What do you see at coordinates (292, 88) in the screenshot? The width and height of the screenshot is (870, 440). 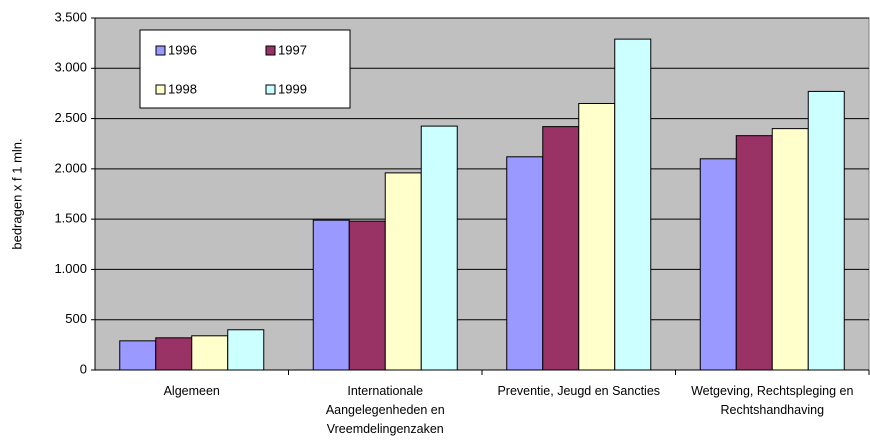 I see `legend-label: 1999` at bounding box center [292, 88].